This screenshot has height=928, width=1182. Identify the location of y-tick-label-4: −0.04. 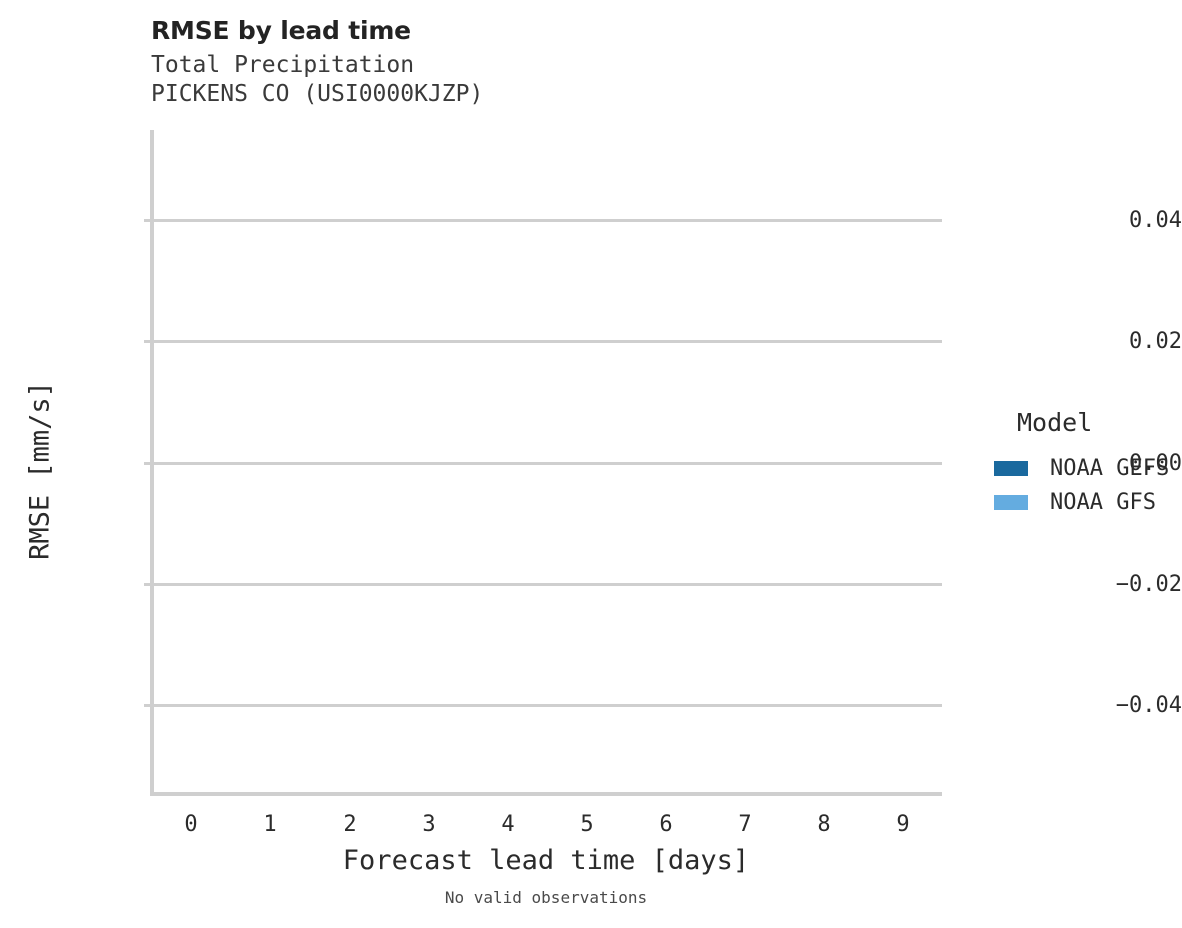
(1148, 705).